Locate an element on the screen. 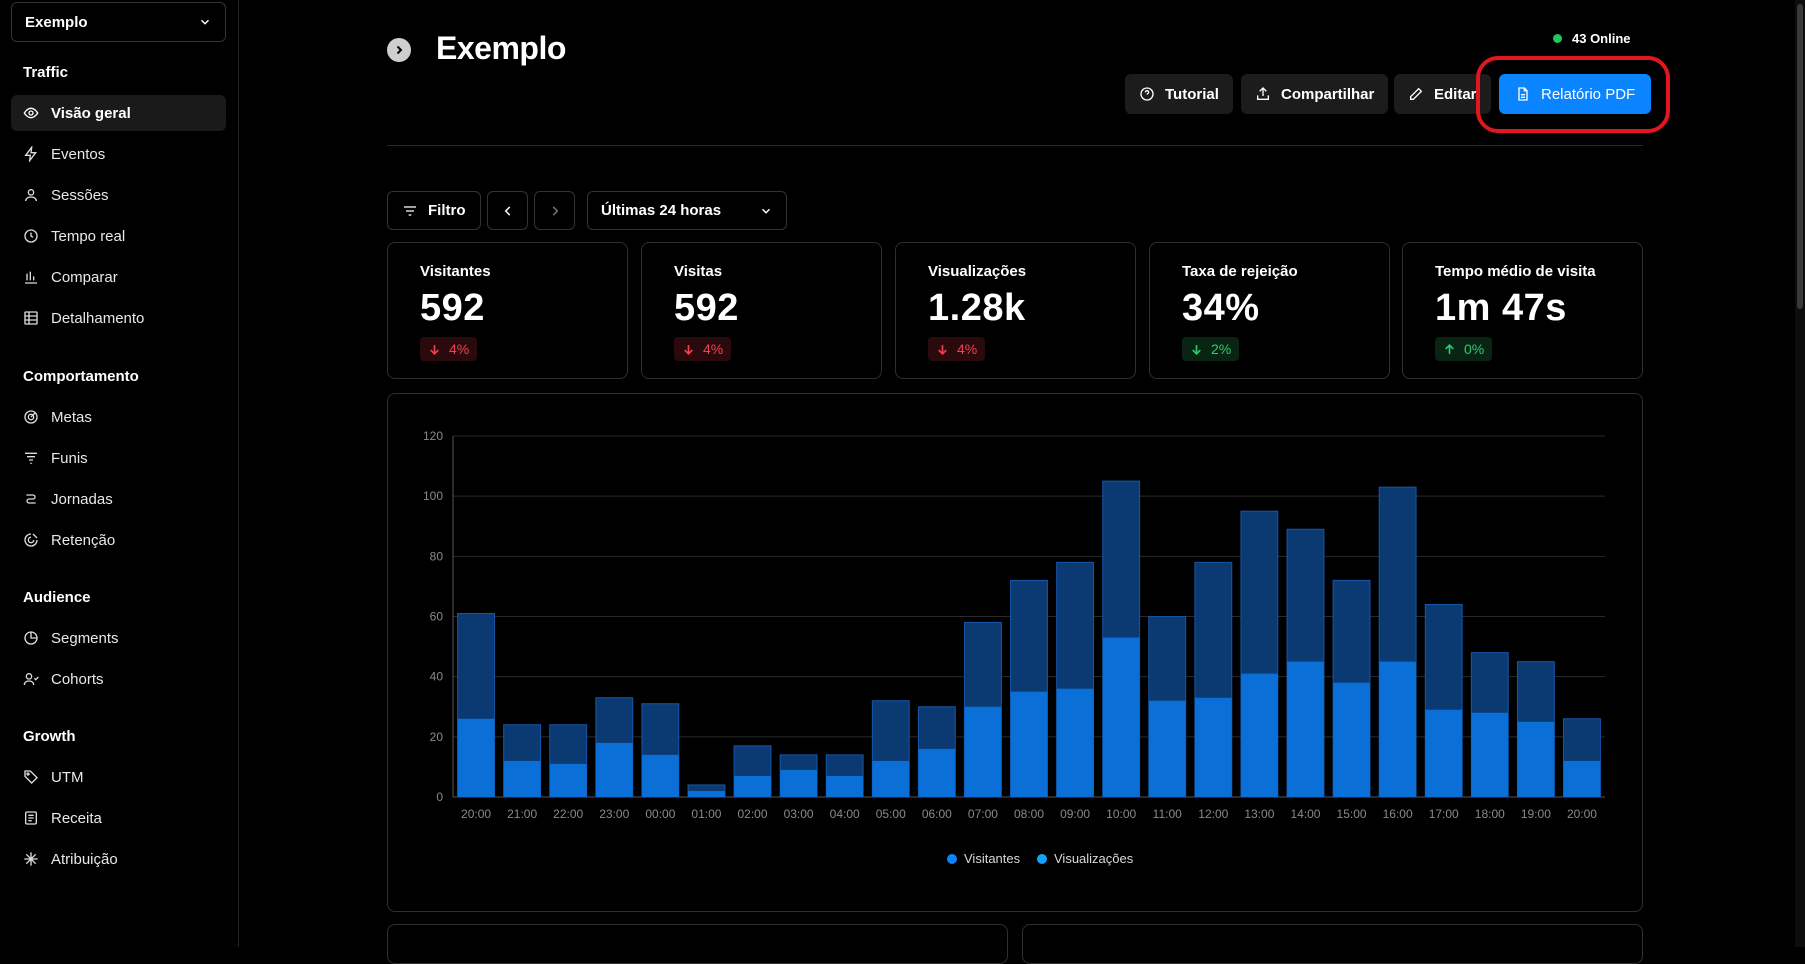  sidebar-item-label: Comparar is located at coordinates (84, 277).